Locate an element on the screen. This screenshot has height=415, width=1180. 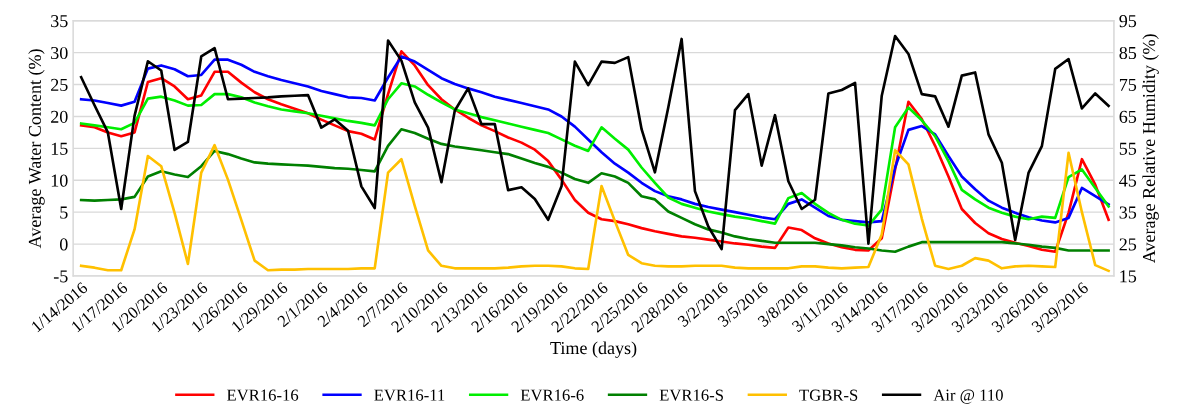
y-tick-label: -5 is located at coordinates (60, 276).